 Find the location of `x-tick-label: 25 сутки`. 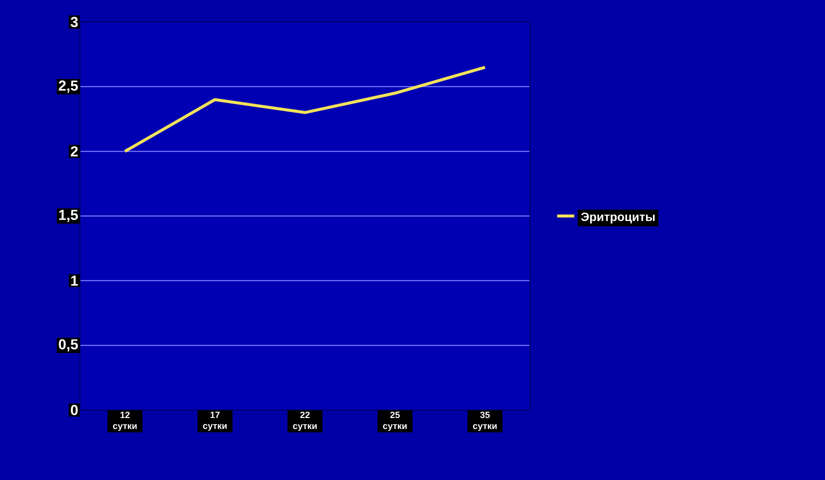

x-tick-label: 25 сутки is located at coordinates (395, 421).